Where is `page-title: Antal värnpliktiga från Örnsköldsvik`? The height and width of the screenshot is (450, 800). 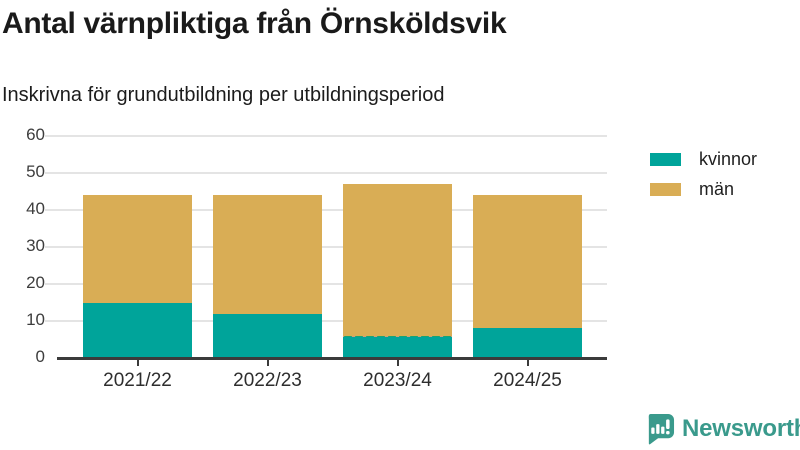 page-title: Antal värnpliktiga från Örnsköldsvik is located at coordinates (254, 23).